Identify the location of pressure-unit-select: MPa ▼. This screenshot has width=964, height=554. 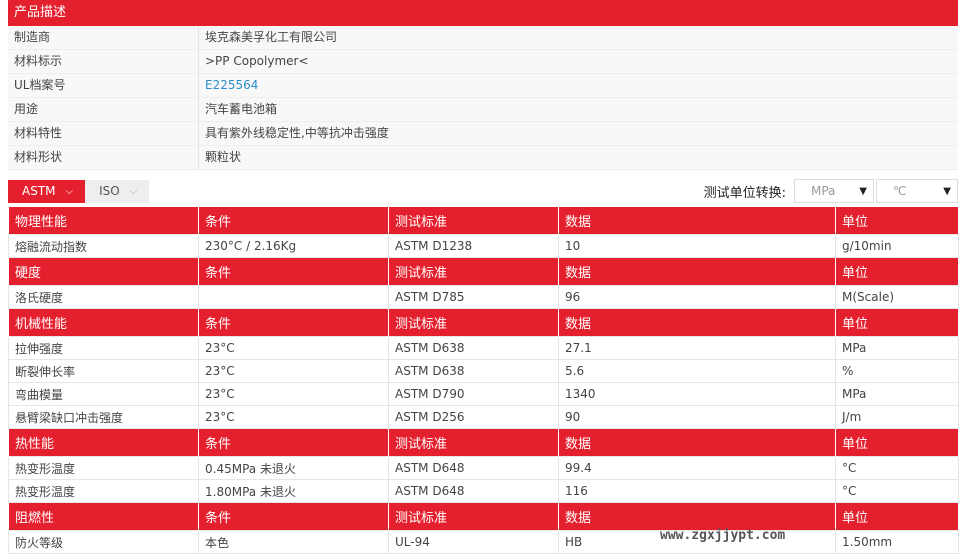
(834, 191).